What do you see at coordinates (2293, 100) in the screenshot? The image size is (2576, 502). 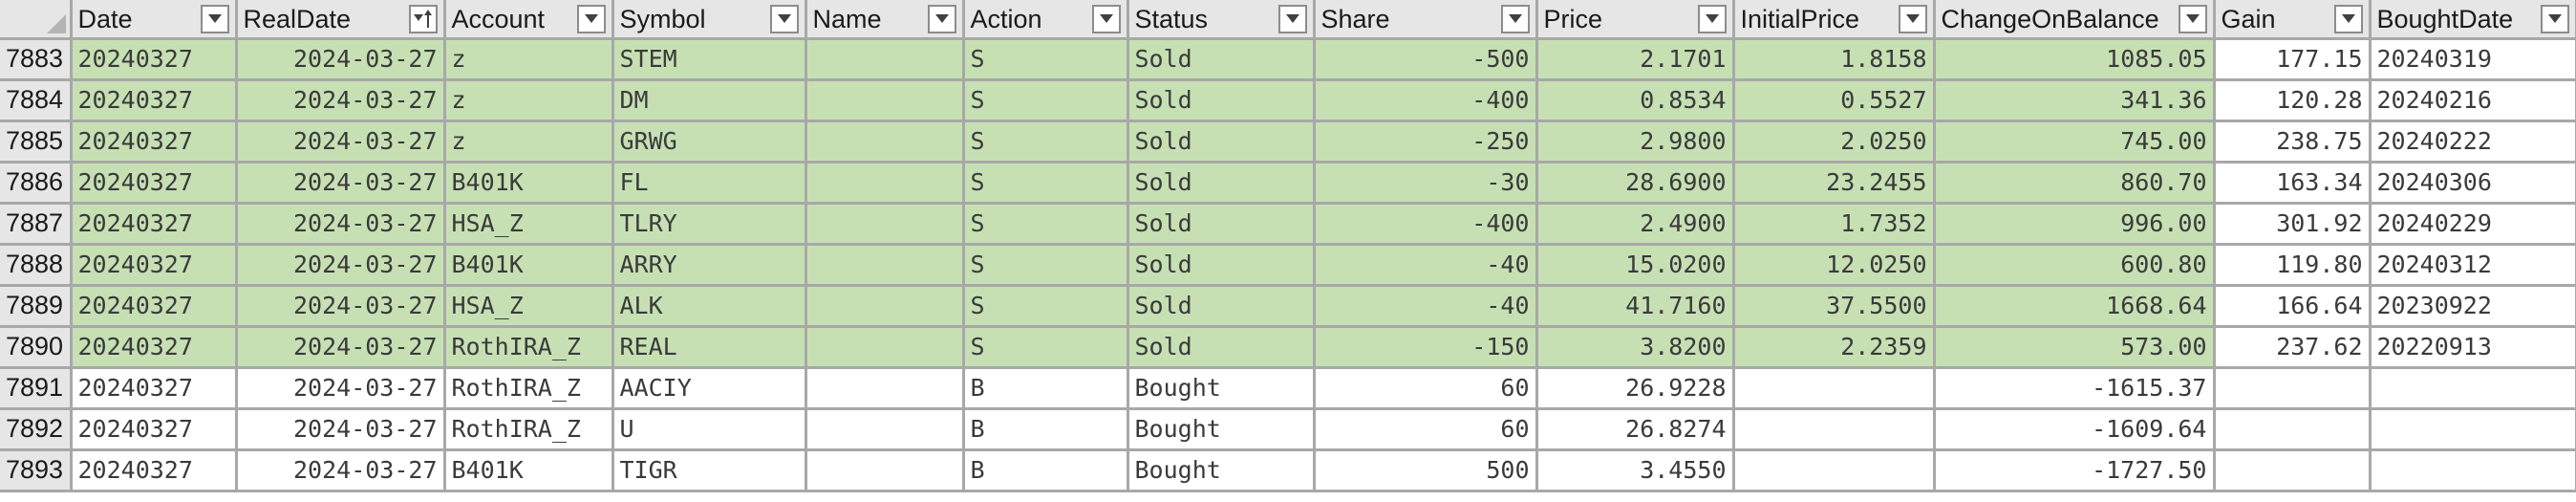 I see `cell-gain: 120.28` at bounding box center [2293, 100].